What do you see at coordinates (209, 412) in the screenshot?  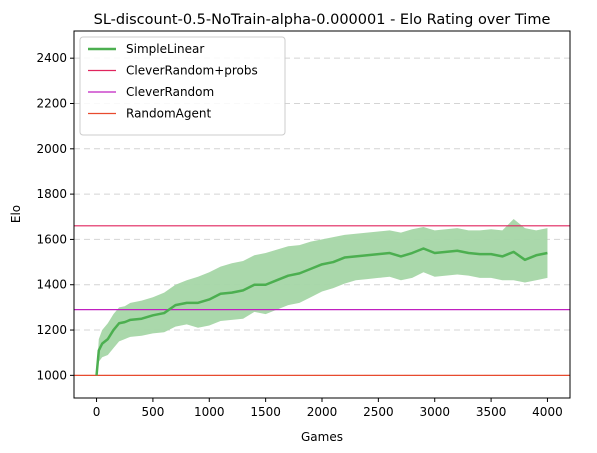 I see `x-tick-label: 1000` at bounding box center [209, 412].